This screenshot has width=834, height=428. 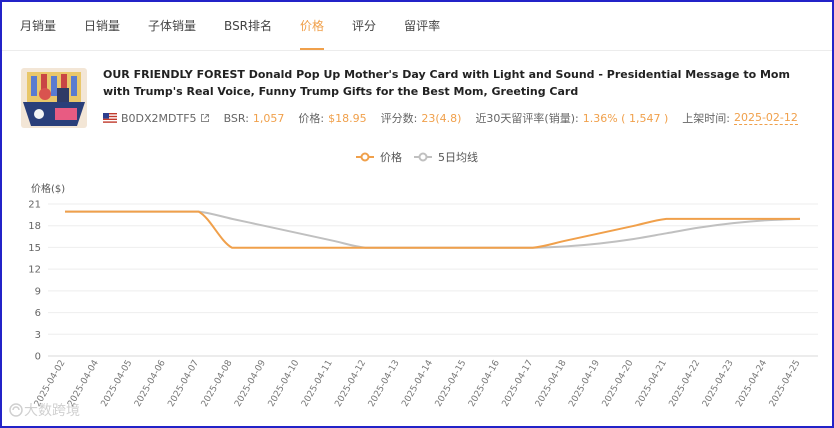 What do you see at coordinates (248, 26) in the screenshot?
I see `tab-bsr-rank: BSR排名` at bounding box center [248, 26].